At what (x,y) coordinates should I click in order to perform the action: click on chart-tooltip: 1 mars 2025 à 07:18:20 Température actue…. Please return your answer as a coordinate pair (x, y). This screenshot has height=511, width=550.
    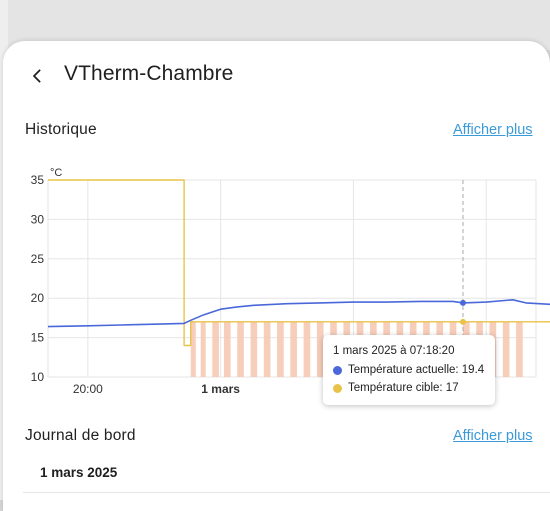
    Looking at the image, I should click on (409, 370).